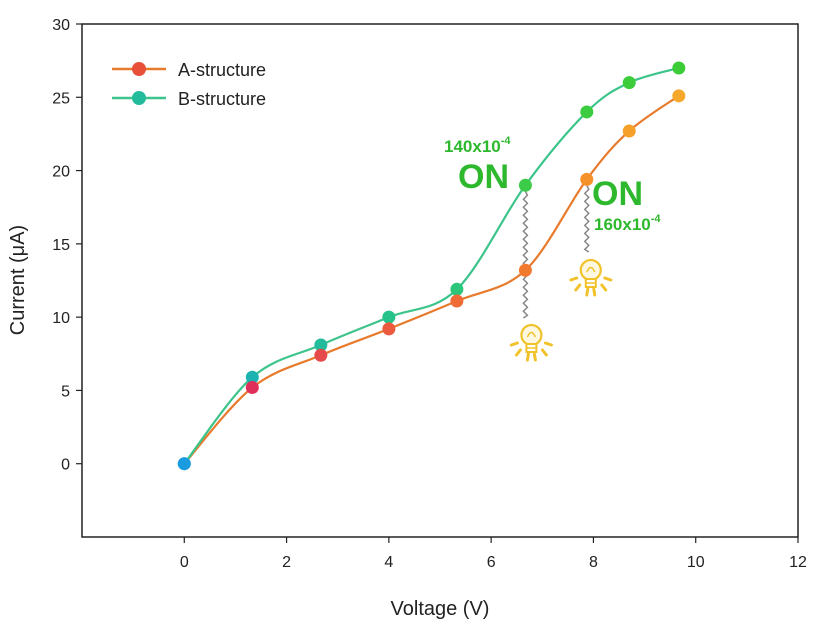  I want to click on annotation-a-exponent: -4, so click(656, 219).